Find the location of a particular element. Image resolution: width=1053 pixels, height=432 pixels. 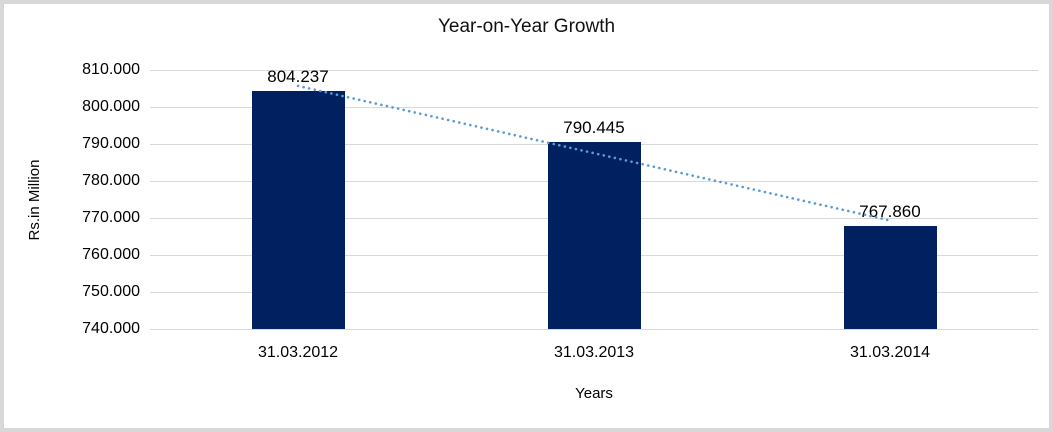

x-tick-label: 31.03.2014 is located at coordinates (890, 352).